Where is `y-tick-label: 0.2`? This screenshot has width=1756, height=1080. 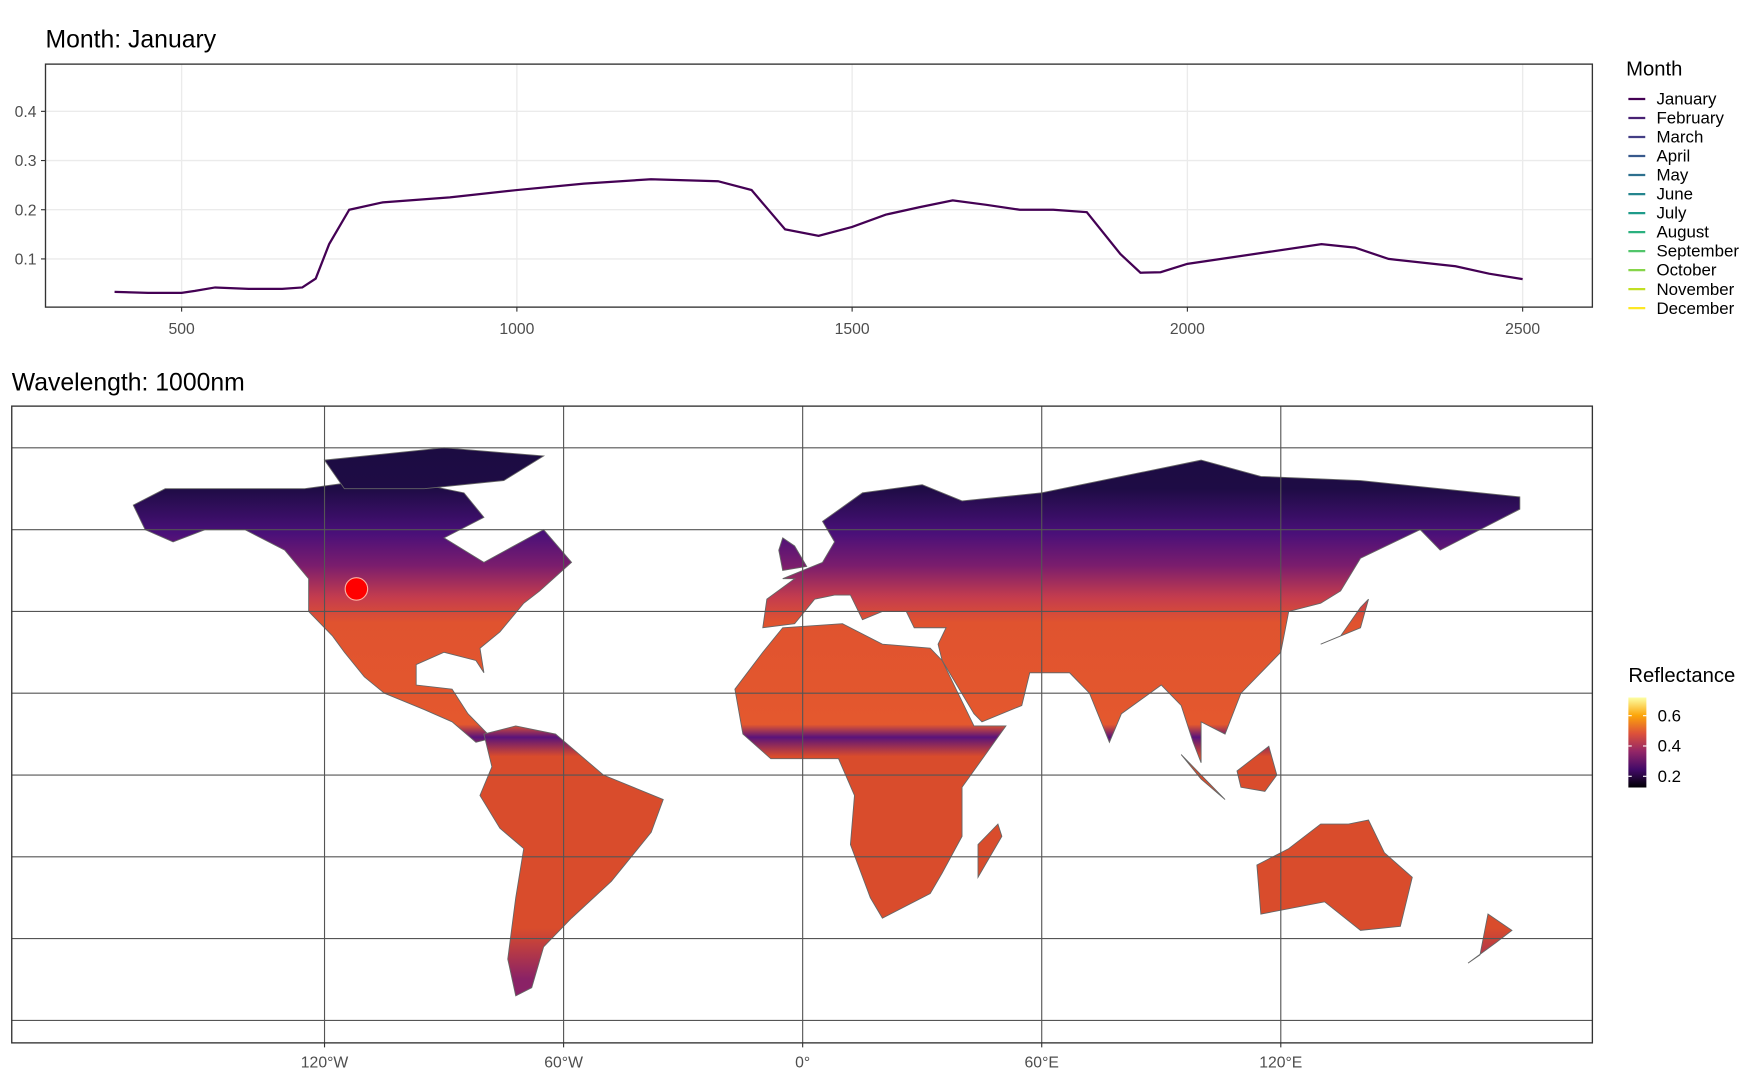 y-tick-label: 0.2 is located at coordinates (26, 210).